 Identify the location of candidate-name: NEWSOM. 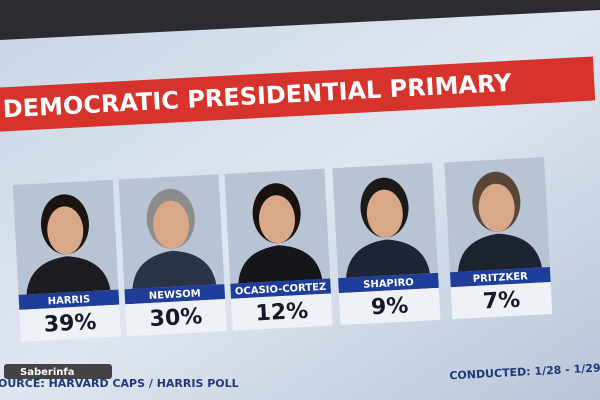
(175, 295).